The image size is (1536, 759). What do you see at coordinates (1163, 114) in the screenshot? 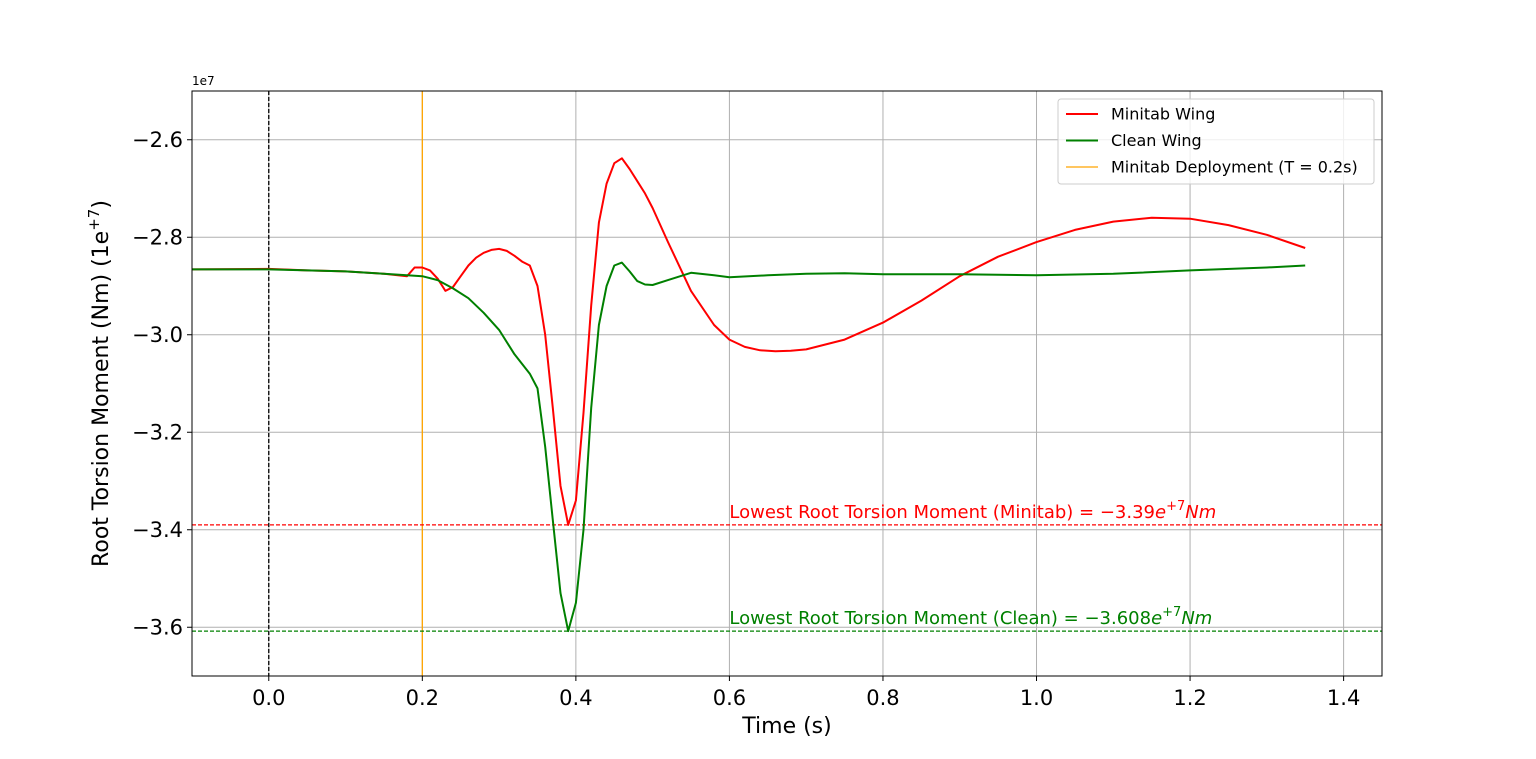
I see `legend-entry-minitab-wing-label: Minitab Wing` at bounding box center [1163, 114].